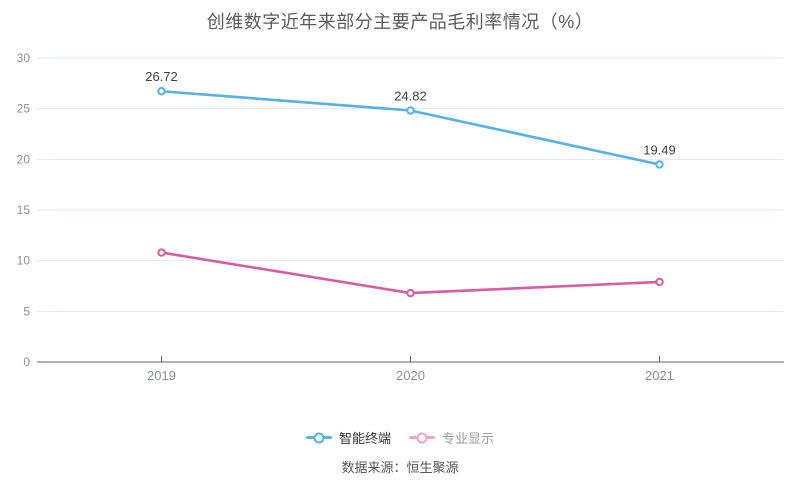 Image resolution: width=800 pixels, height=501 pixels. Describe the element at coordinates (410, 375) in the screenshot. I see `x-axis-tick-label: 2020` at that location.